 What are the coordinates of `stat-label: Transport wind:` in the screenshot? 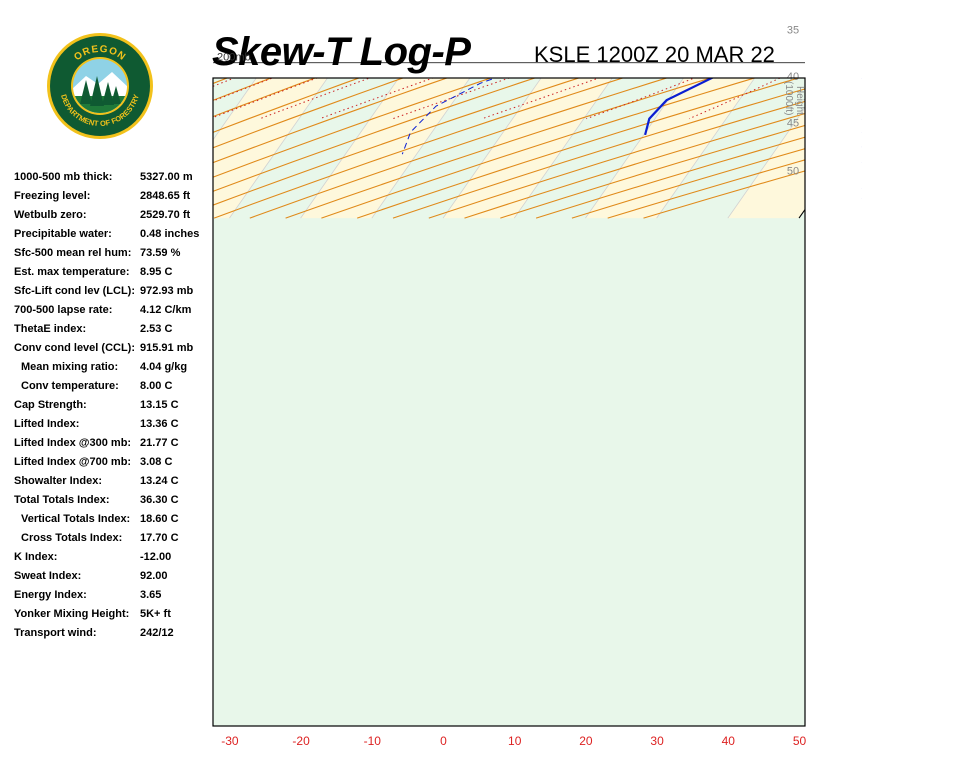 It's located at (55, 633).